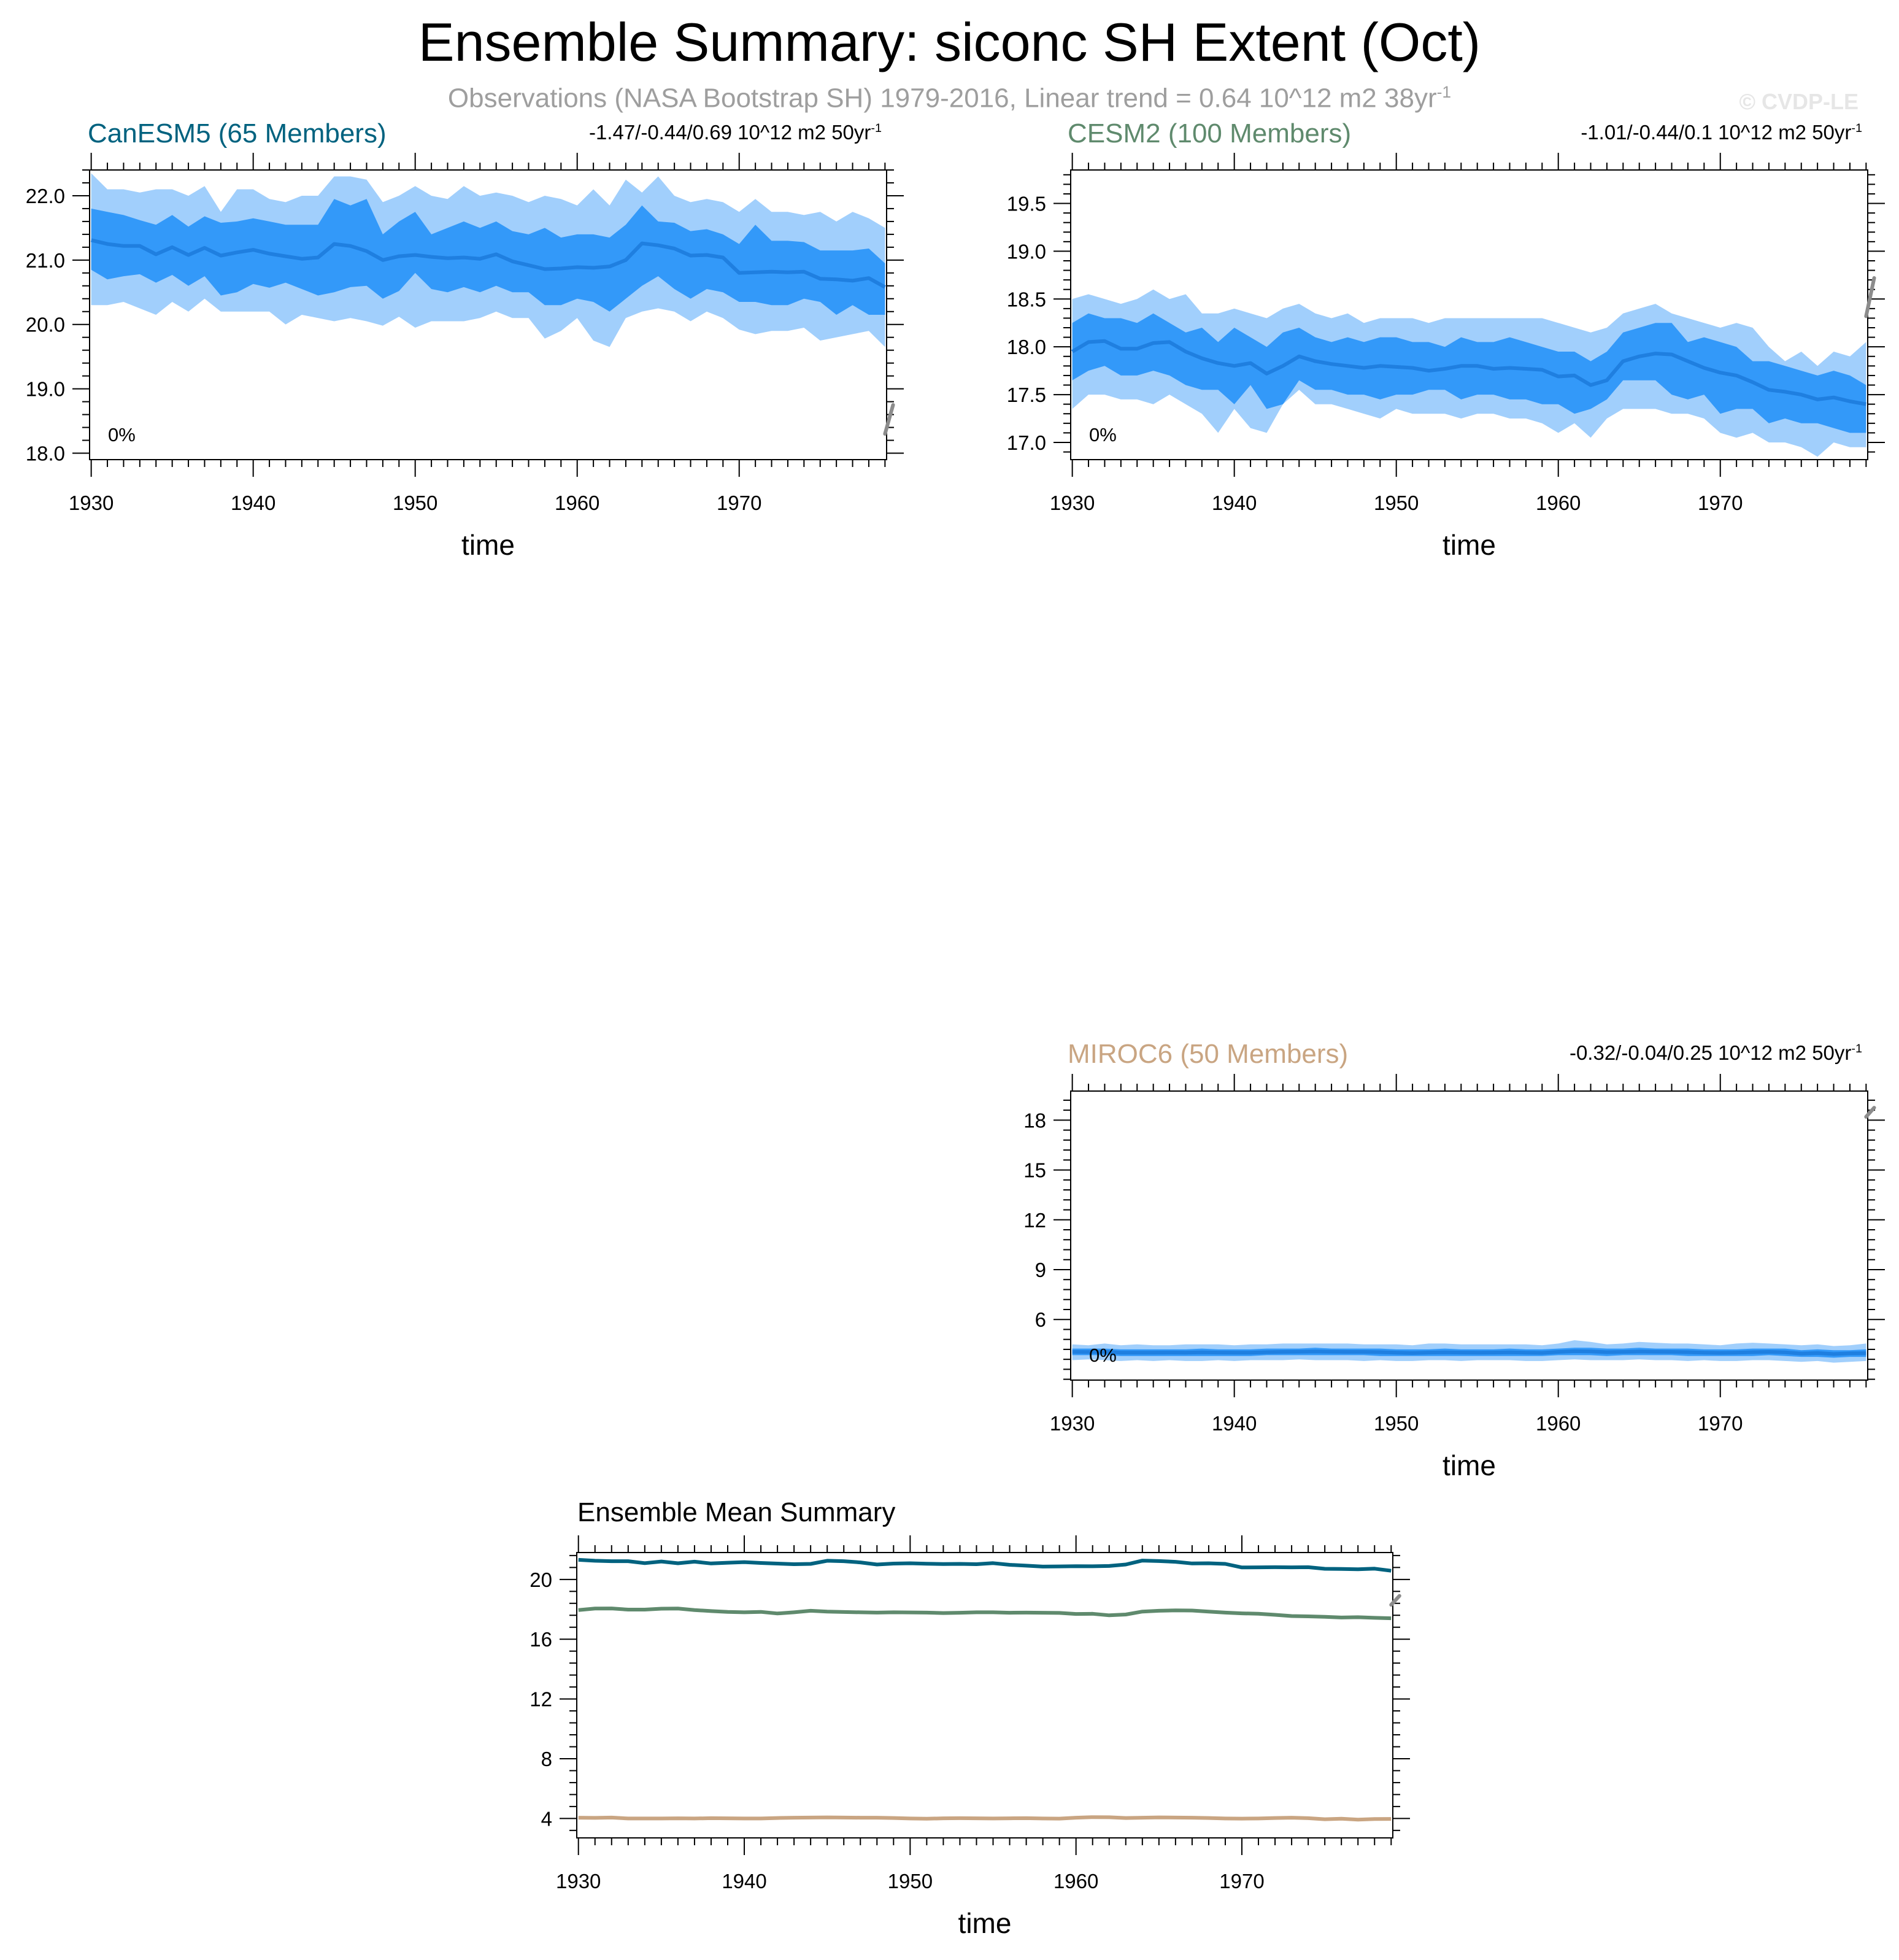  Describe the element at coordinates (541, 1580) in the screenshot. I see `y-tick-label: 20` at that location.